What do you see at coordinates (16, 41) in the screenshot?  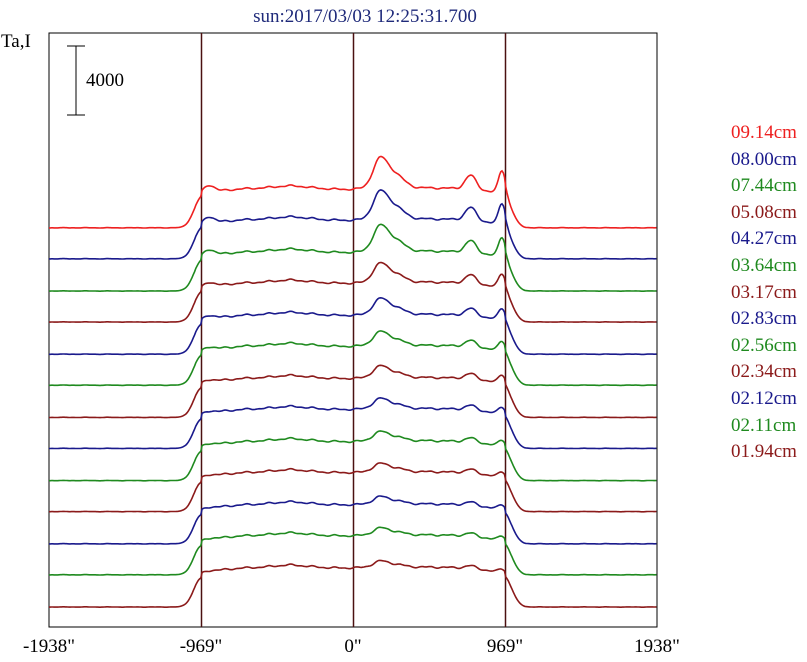 I see `y-axis-label: Ta,I` at bounding box center [16, 41].